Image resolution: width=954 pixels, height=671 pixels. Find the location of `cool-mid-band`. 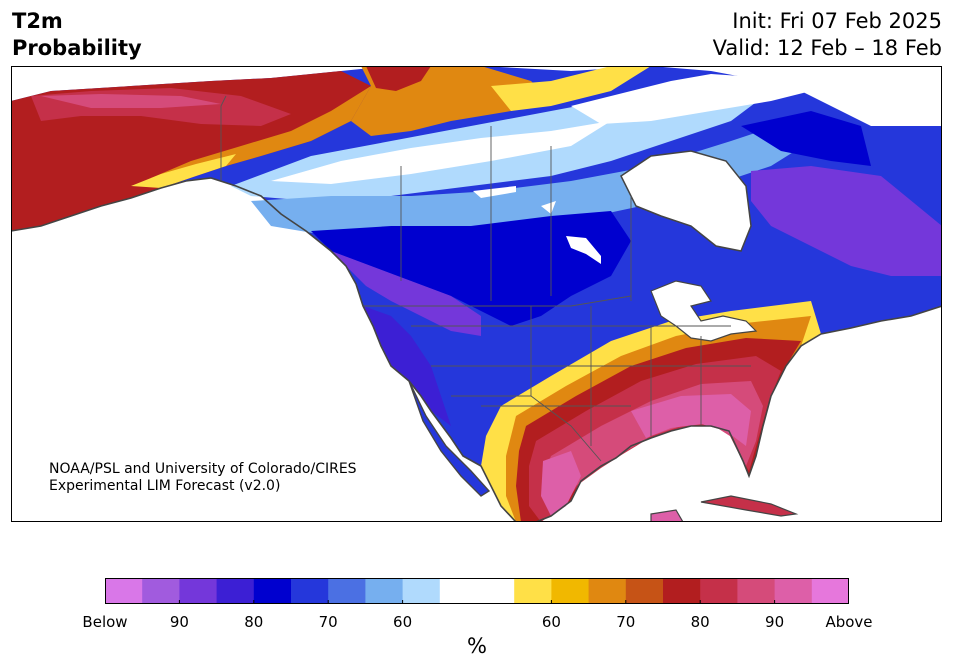

cool-mid-band is located at coordinates (531, 178).